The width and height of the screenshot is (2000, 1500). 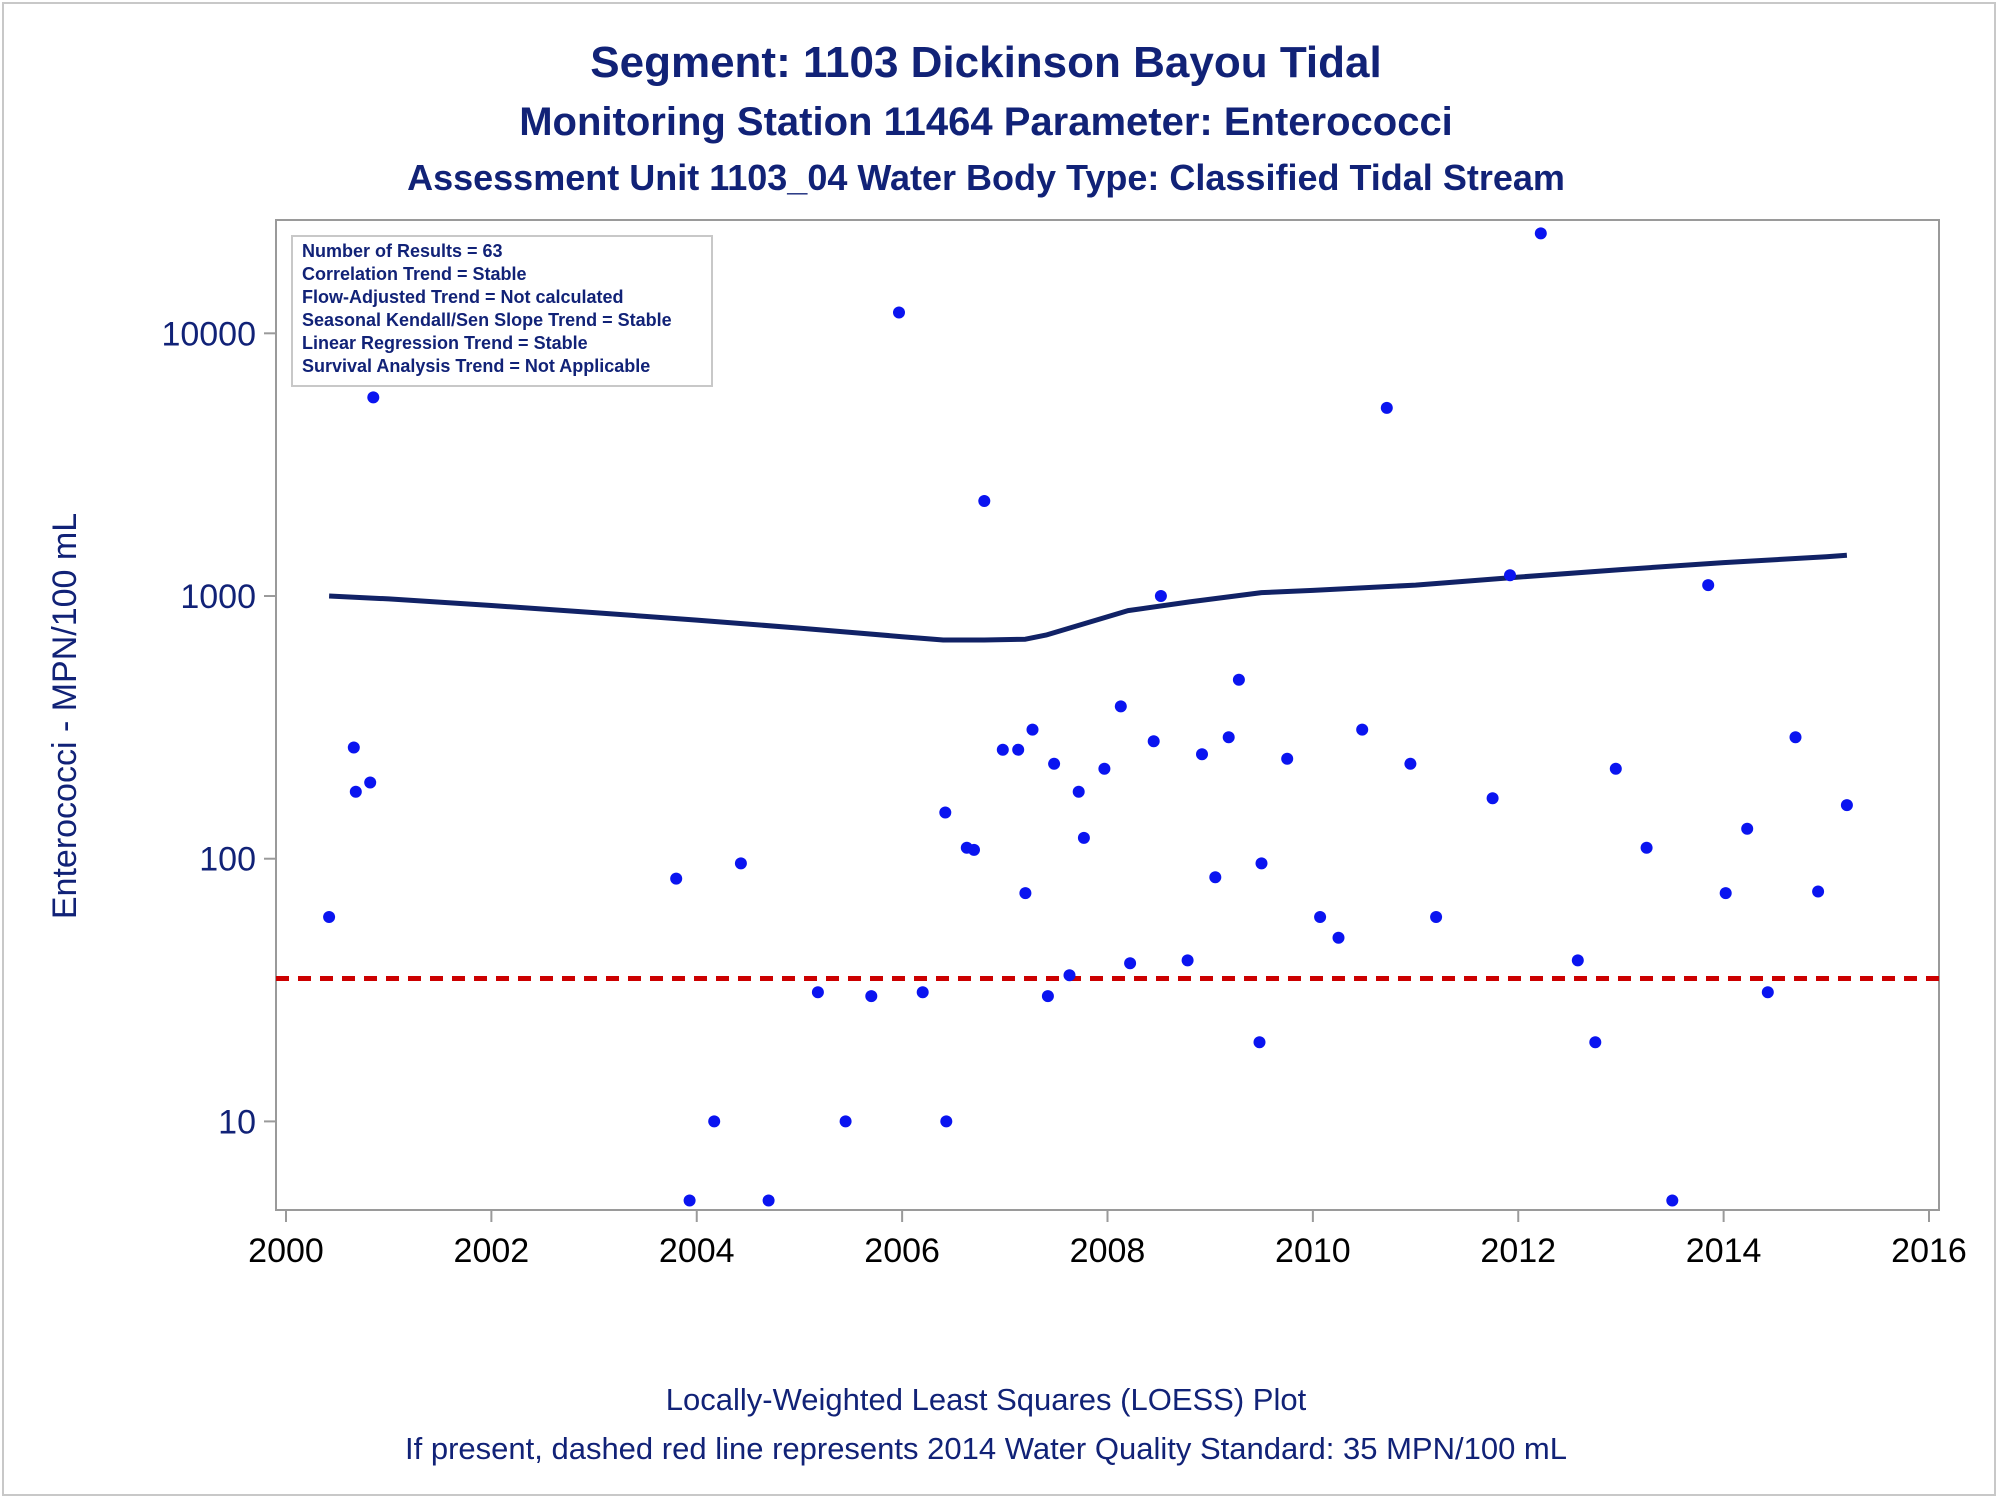 I want to click on stats-line: Number of Results = 63, so click(x=402, y=251).